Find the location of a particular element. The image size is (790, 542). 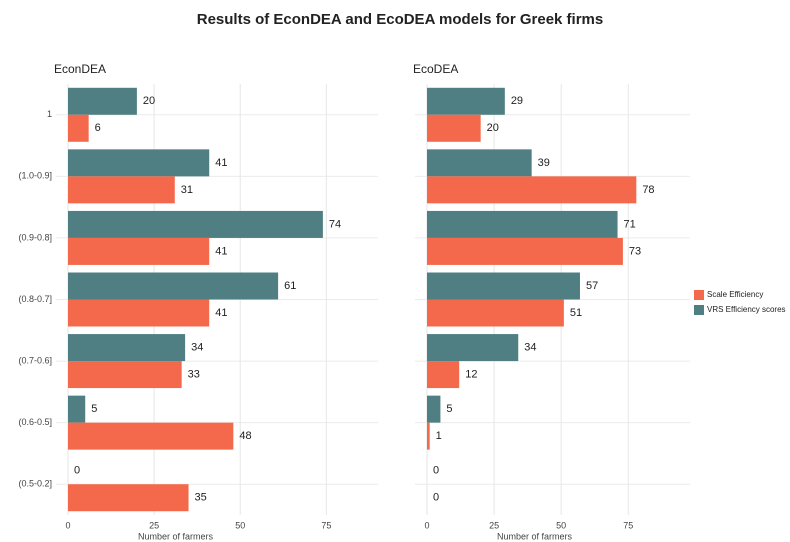

panel-title: EconDEA is located at coordinates (80, 69).